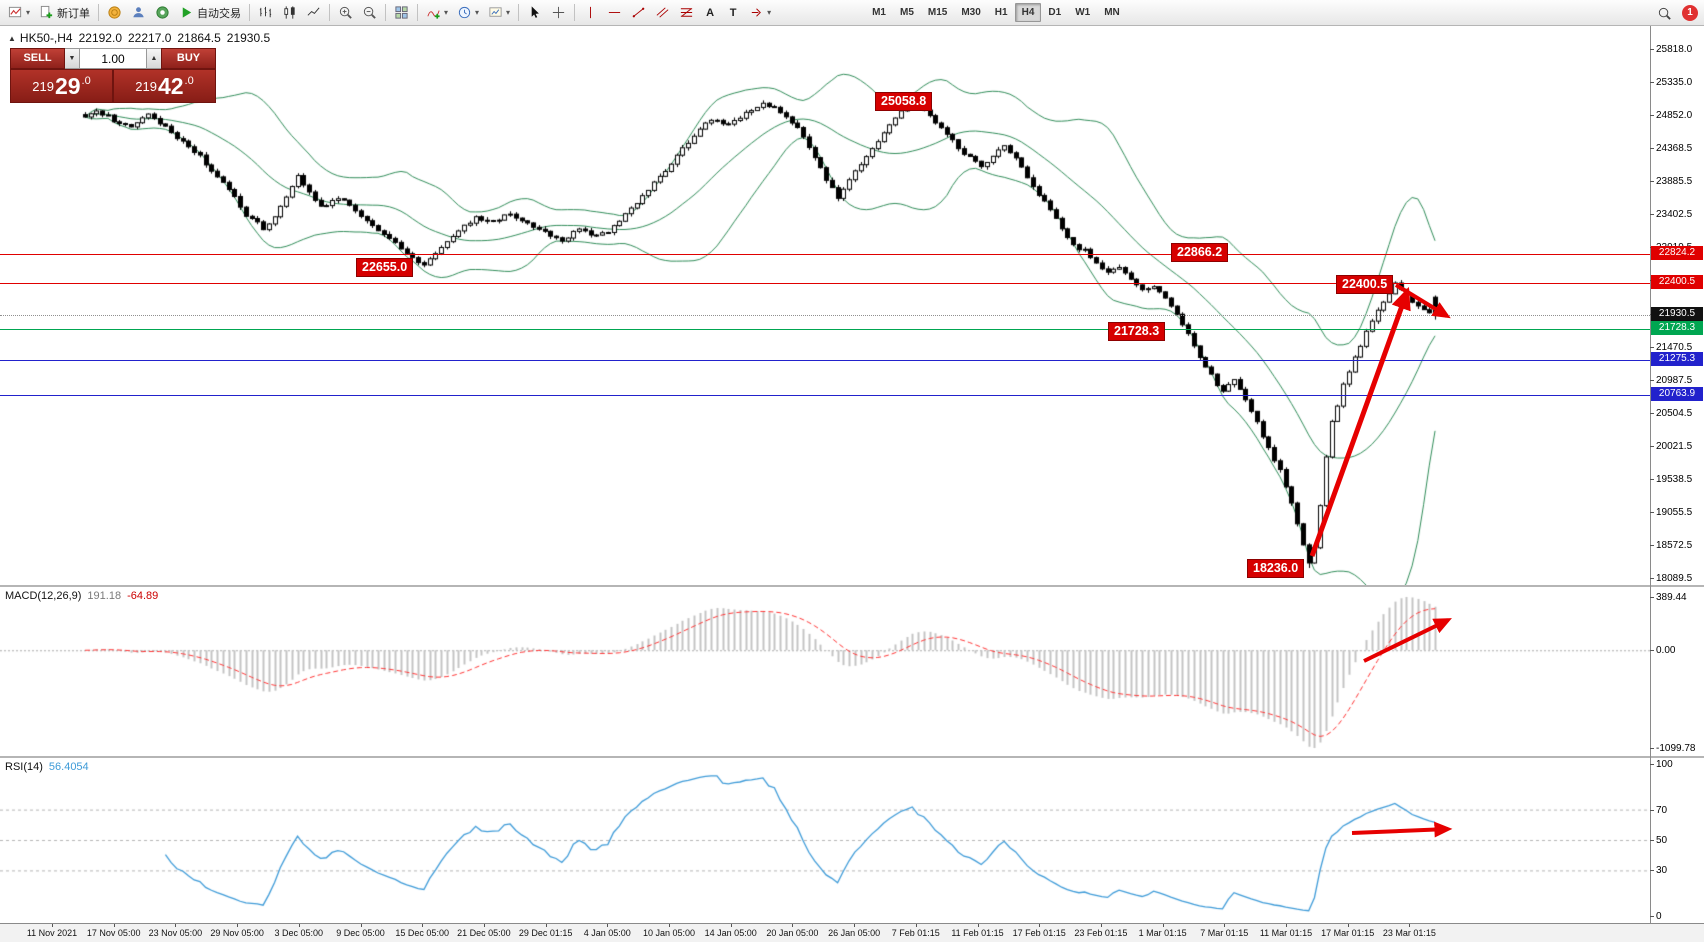  What do you see at coordinates (113, 933) in the screenshot?
I see `time-axis-label: 17 Nov 05:00` at bounding box center [113, 933].